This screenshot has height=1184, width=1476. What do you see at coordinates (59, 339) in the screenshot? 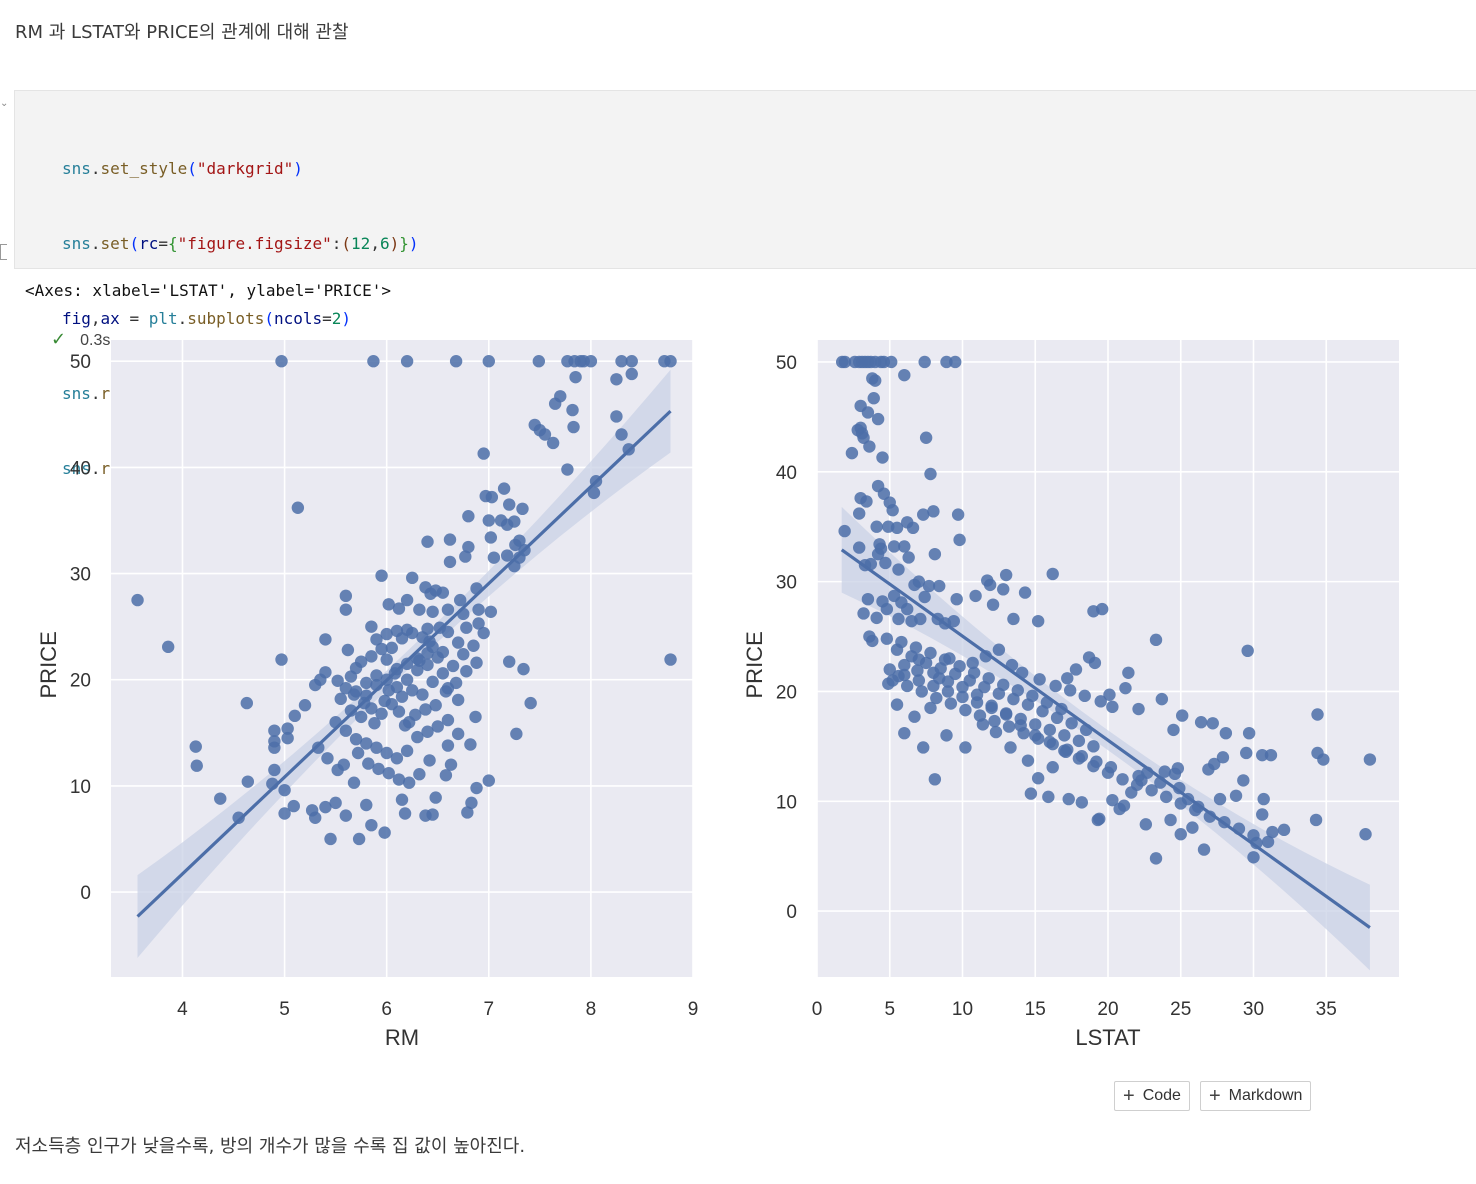
I see `checkmark-icon: ✓` at bounding box center [59, 339].